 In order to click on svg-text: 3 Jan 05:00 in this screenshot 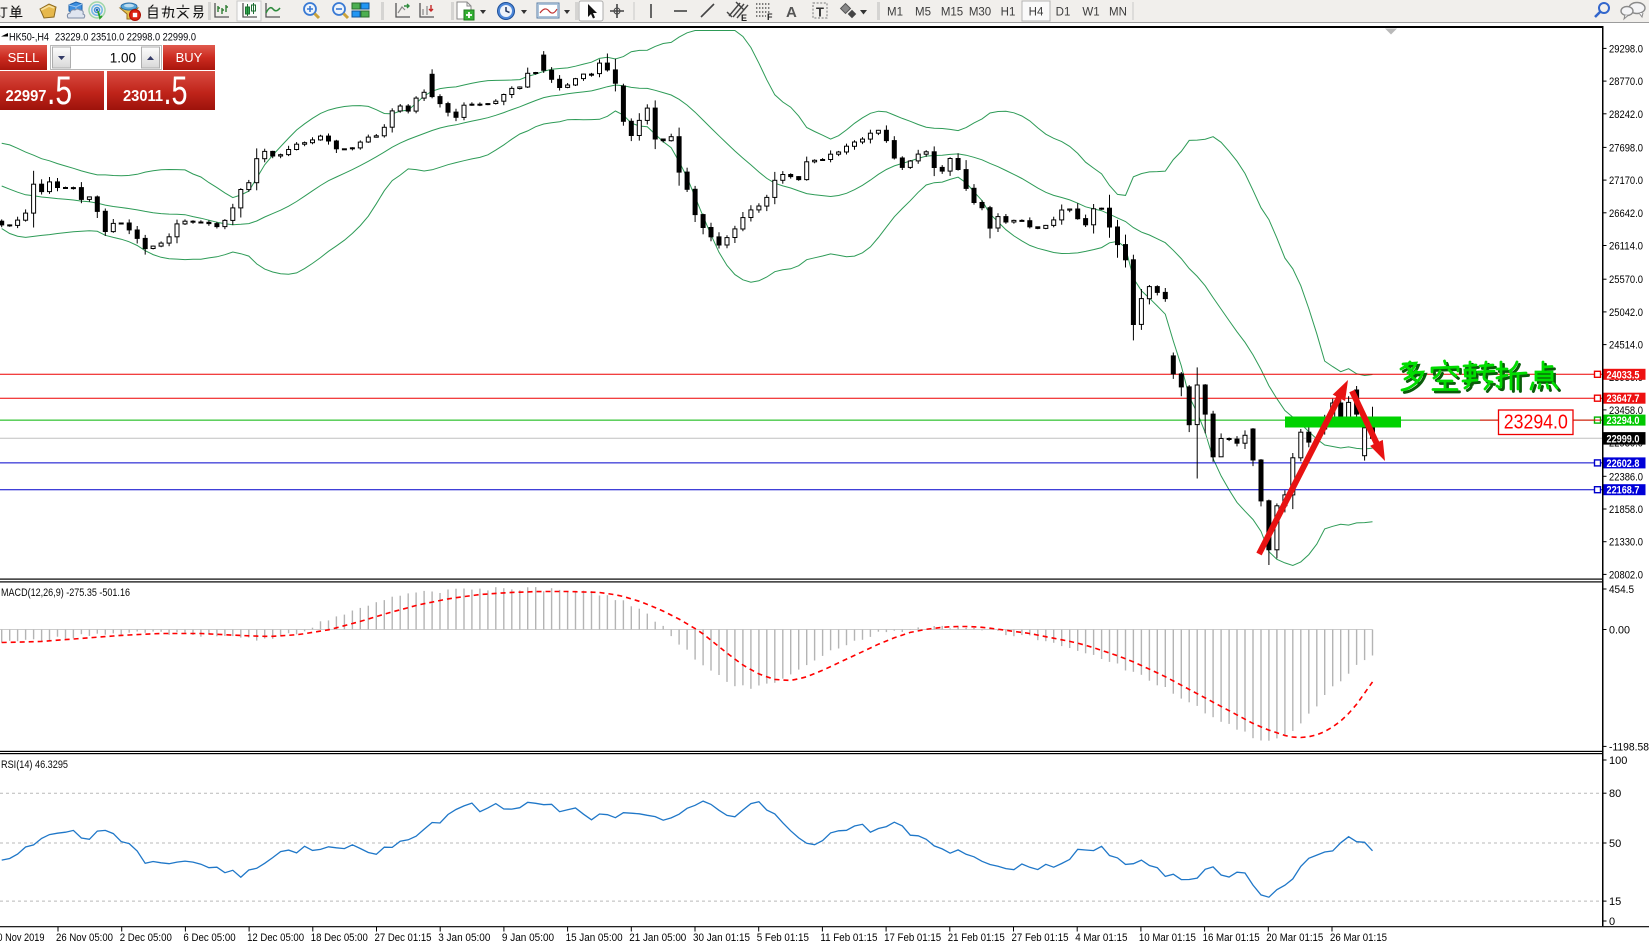, I will do `click(464, 938)`.